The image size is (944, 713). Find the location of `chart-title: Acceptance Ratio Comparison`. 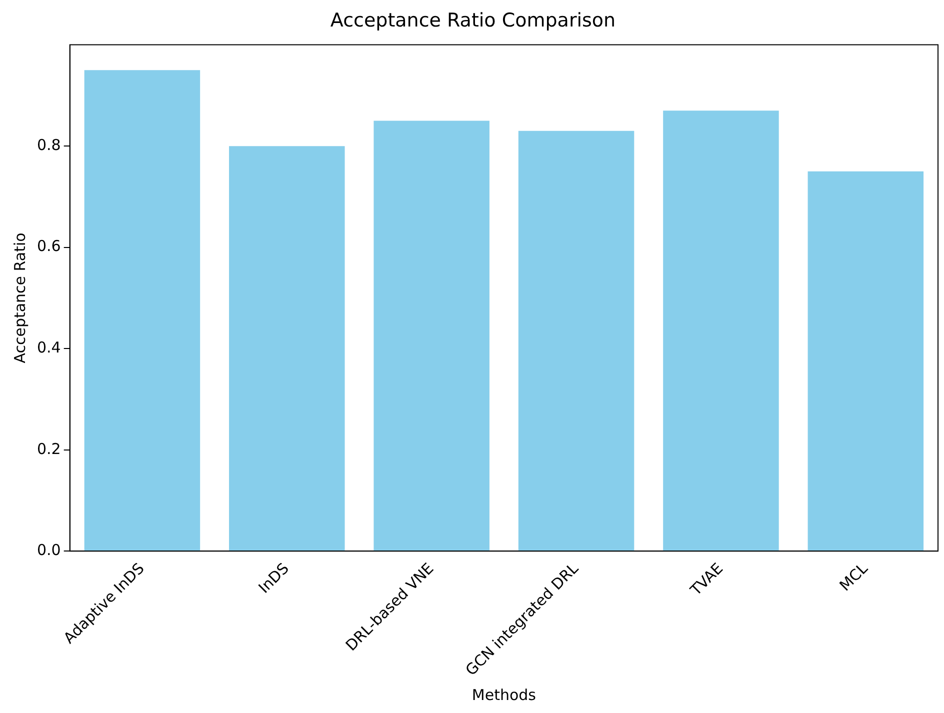

chart-title: Acceptance Ratio Comparison is located at coordinates (473, 20).